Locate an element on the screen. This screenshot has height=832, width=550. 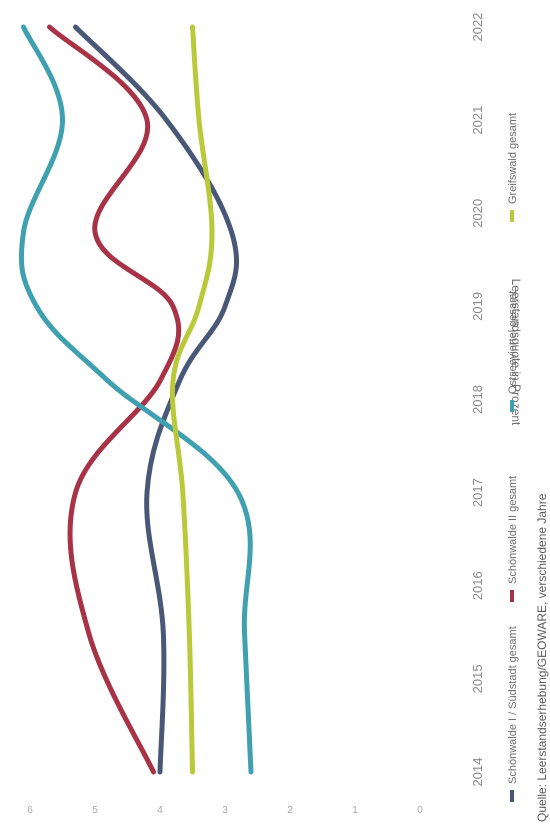
x-tick-label: 2022 is located at coordinates (477, 27).